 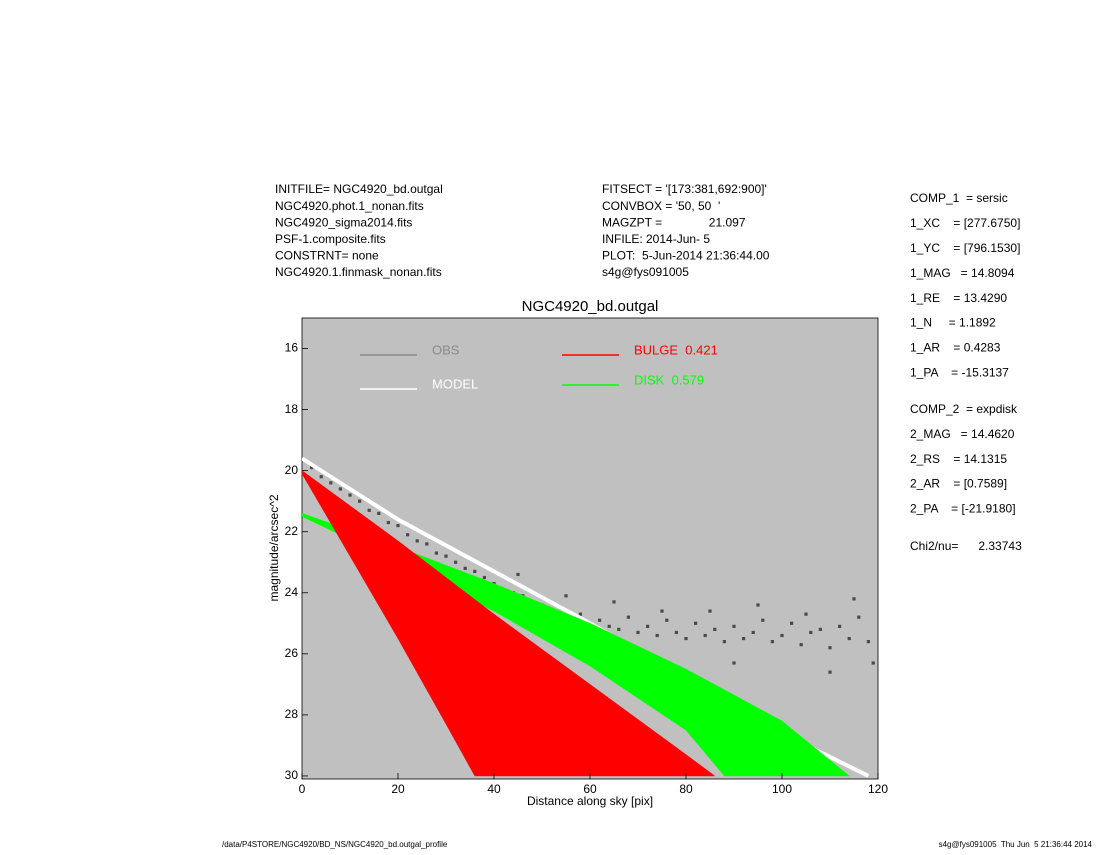 What do you see at coordinates (964, 409) in the screenshot?
I see `fit-parameter: COMP_2 = expdisk` at bounding box center [964, 409].